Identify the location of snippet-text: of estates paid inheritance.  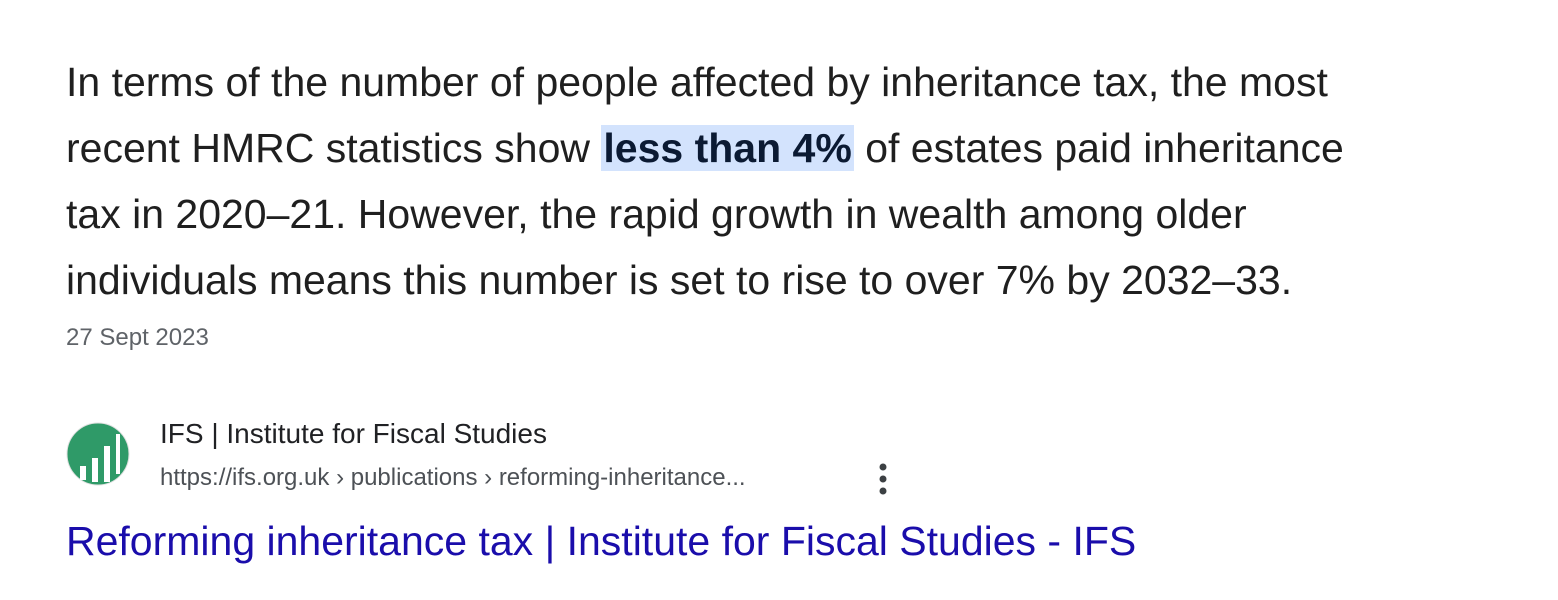
(1098, 148).